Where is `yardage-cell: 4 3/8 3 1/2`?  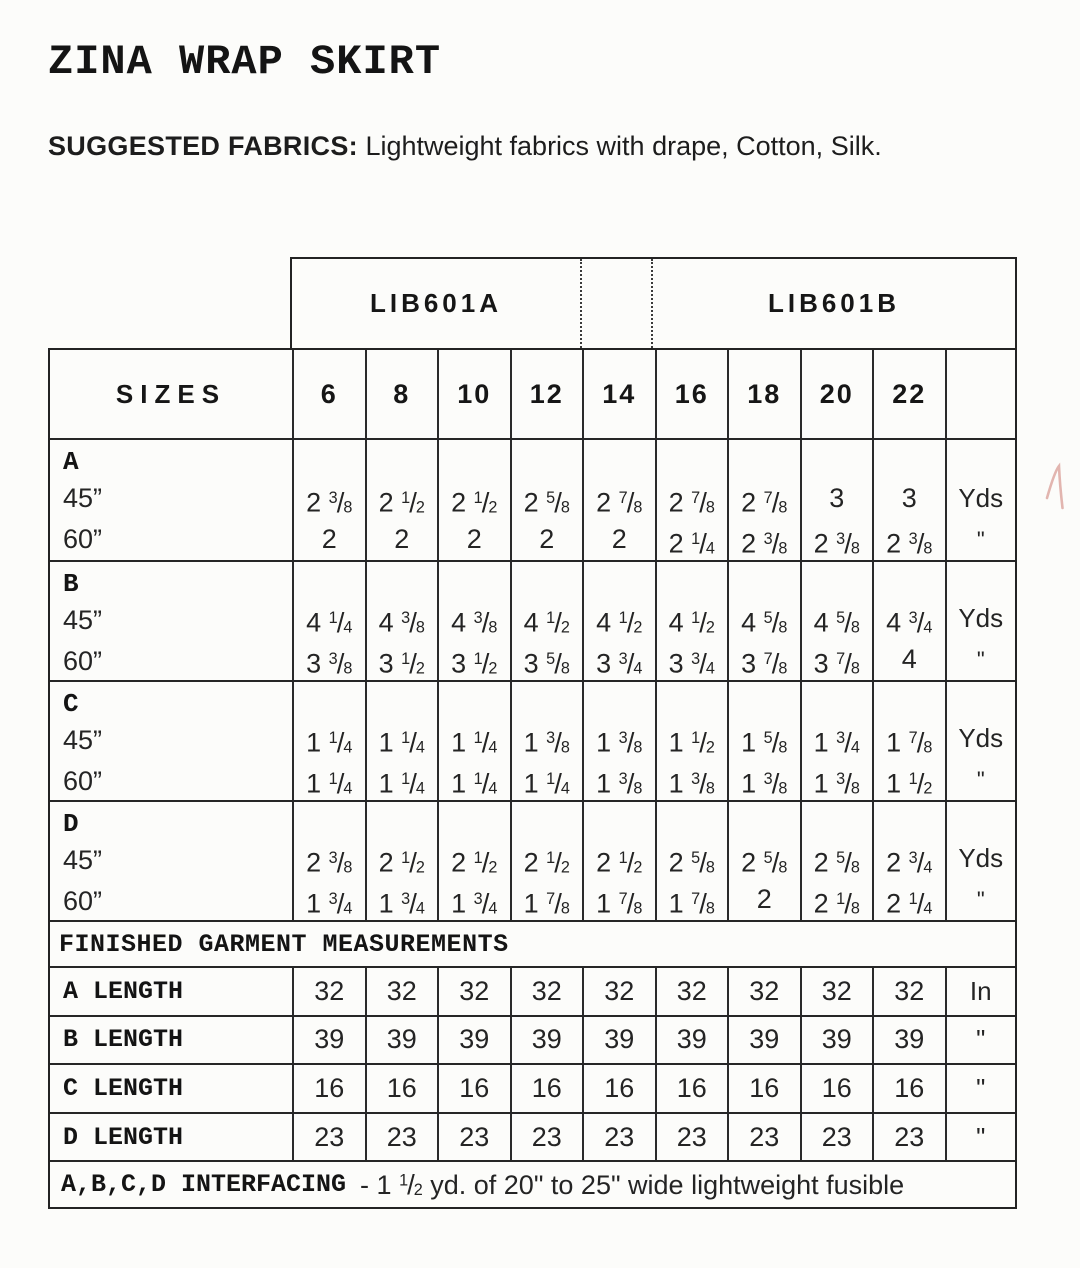
yardage-cell: 4 3/8 3 1/2 is located at coordinates (401, 621).